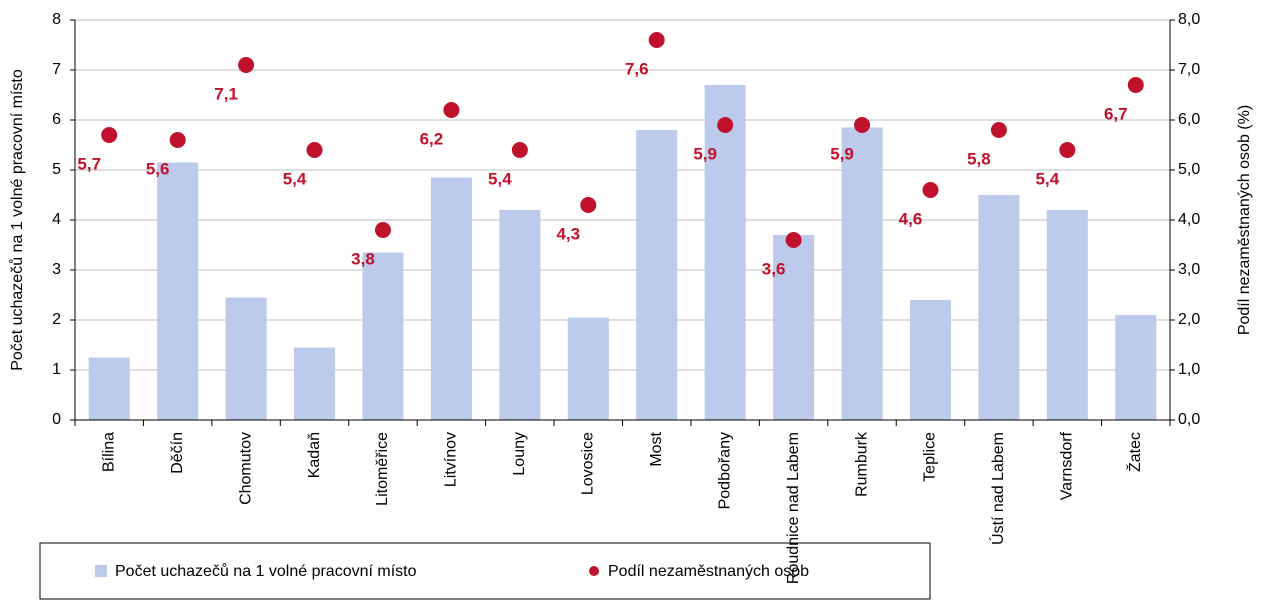 The width and height of the screenshot is (1261, 600). What do you see at coordinates (997, 488) in the screenshot?
I see `x-tick-label: Ústí nad Labem` at bounding box center [997, 488].